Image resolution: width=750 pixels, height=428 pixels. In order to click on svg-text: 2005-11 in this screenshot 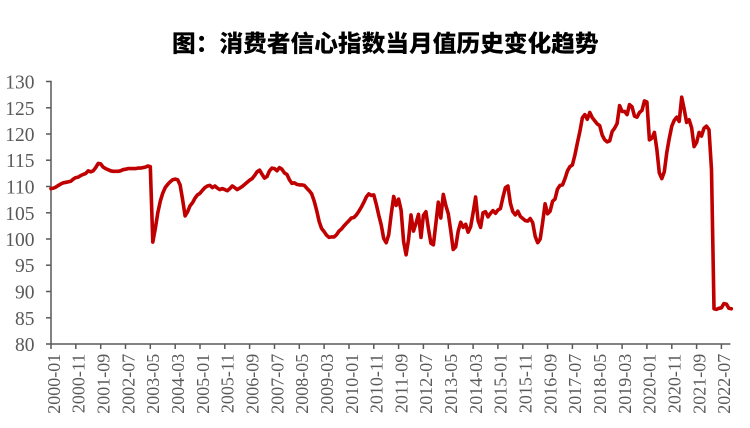, I will do `click(228, 383)`.